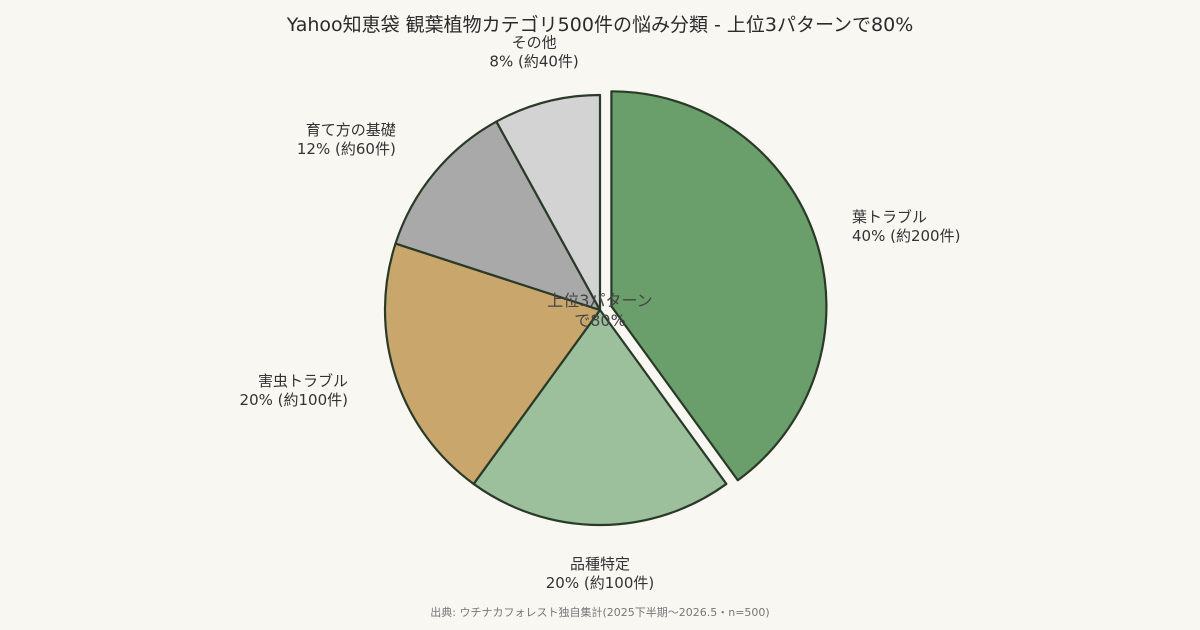 The image size is (1200, 630). I want to click on center-label: 上位3パターンで80%, so click(599, 310).